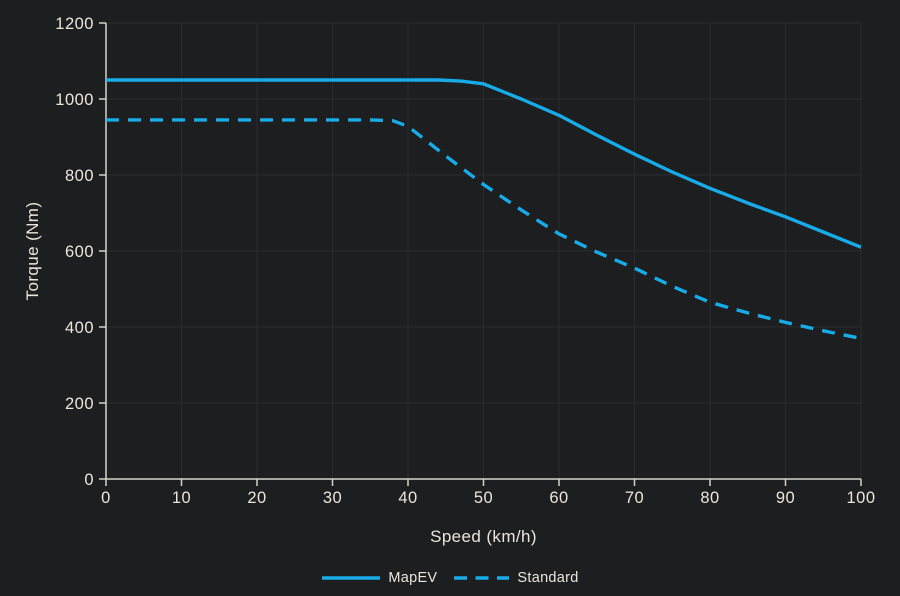 Image resolution: width=900 pixels, height=596 pixels. Describe the element at coordinates (709, 498) in the screenshot. I see `svg-text: 80` at that location.